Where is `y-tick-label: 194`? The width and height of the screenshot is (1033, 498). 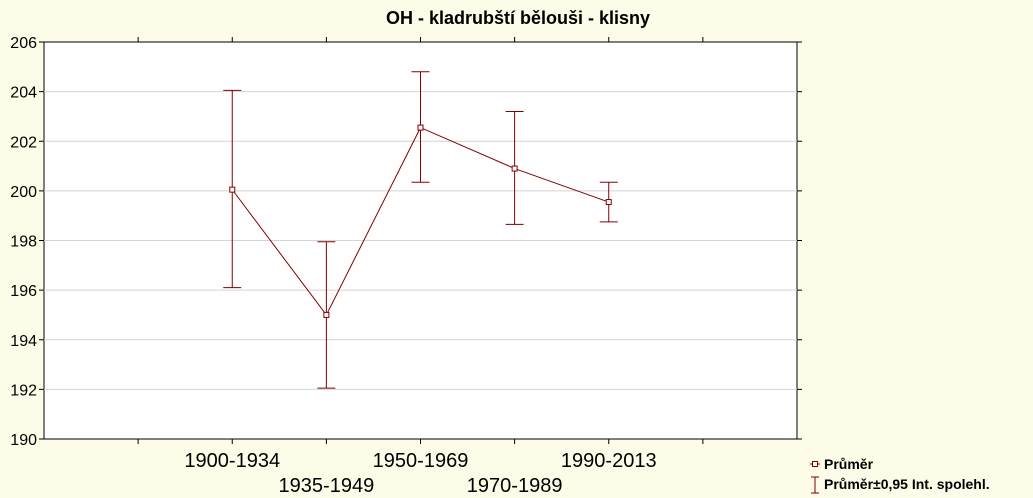
y-tick-label: 194 is located at coordinates (23, 341).